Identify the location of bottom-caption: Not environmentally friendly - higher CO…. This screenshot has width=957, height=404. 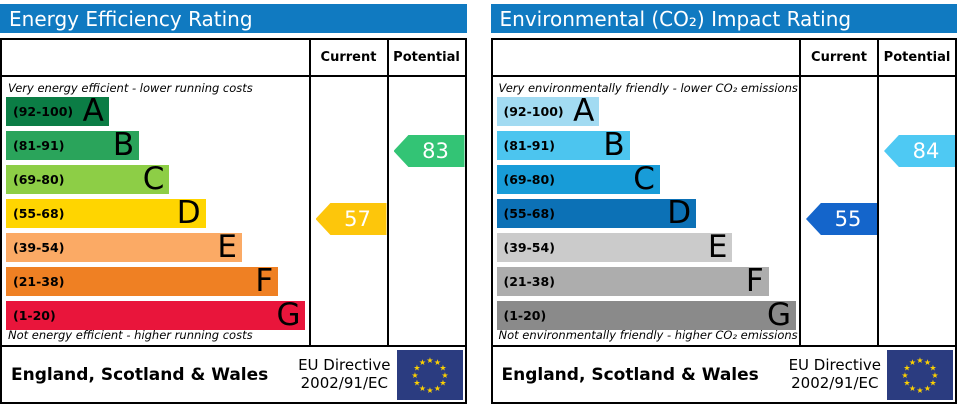
(648, 335).